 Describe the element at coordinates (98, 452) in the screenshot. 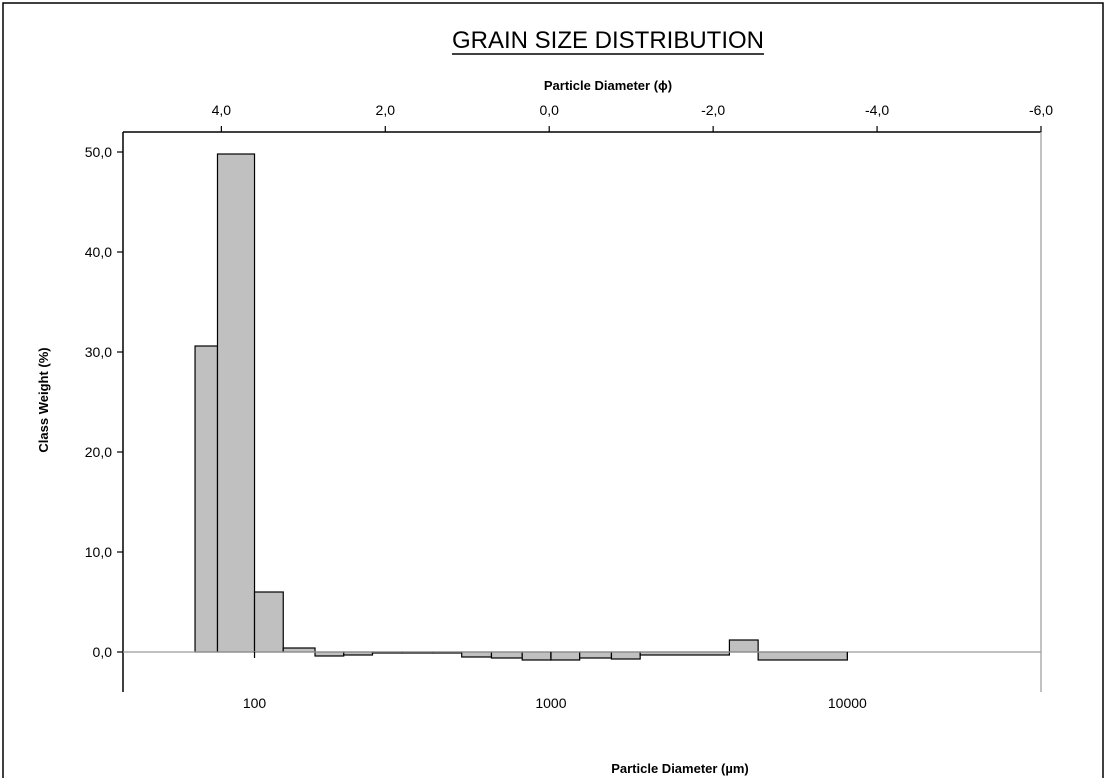

I see `y-tick-label-2: 20,0` at that location.